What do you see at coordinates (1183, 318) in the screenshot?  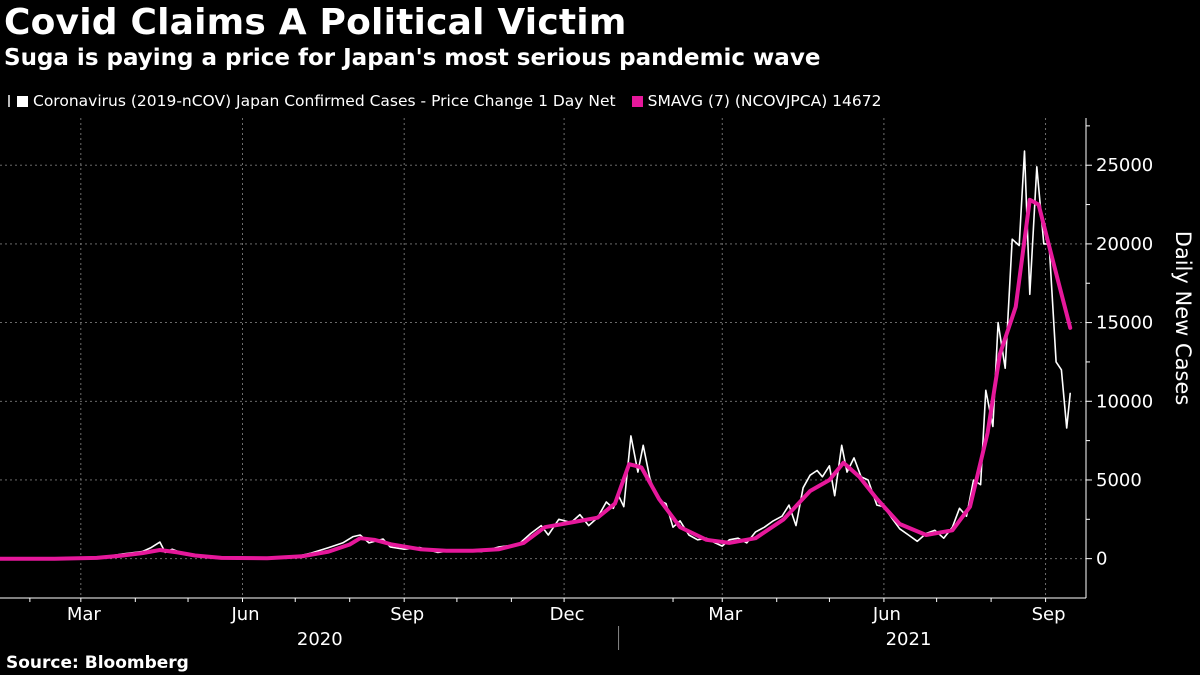 I see `y-axis-title: Daily New Cases` at bounding box center [1183, 318].